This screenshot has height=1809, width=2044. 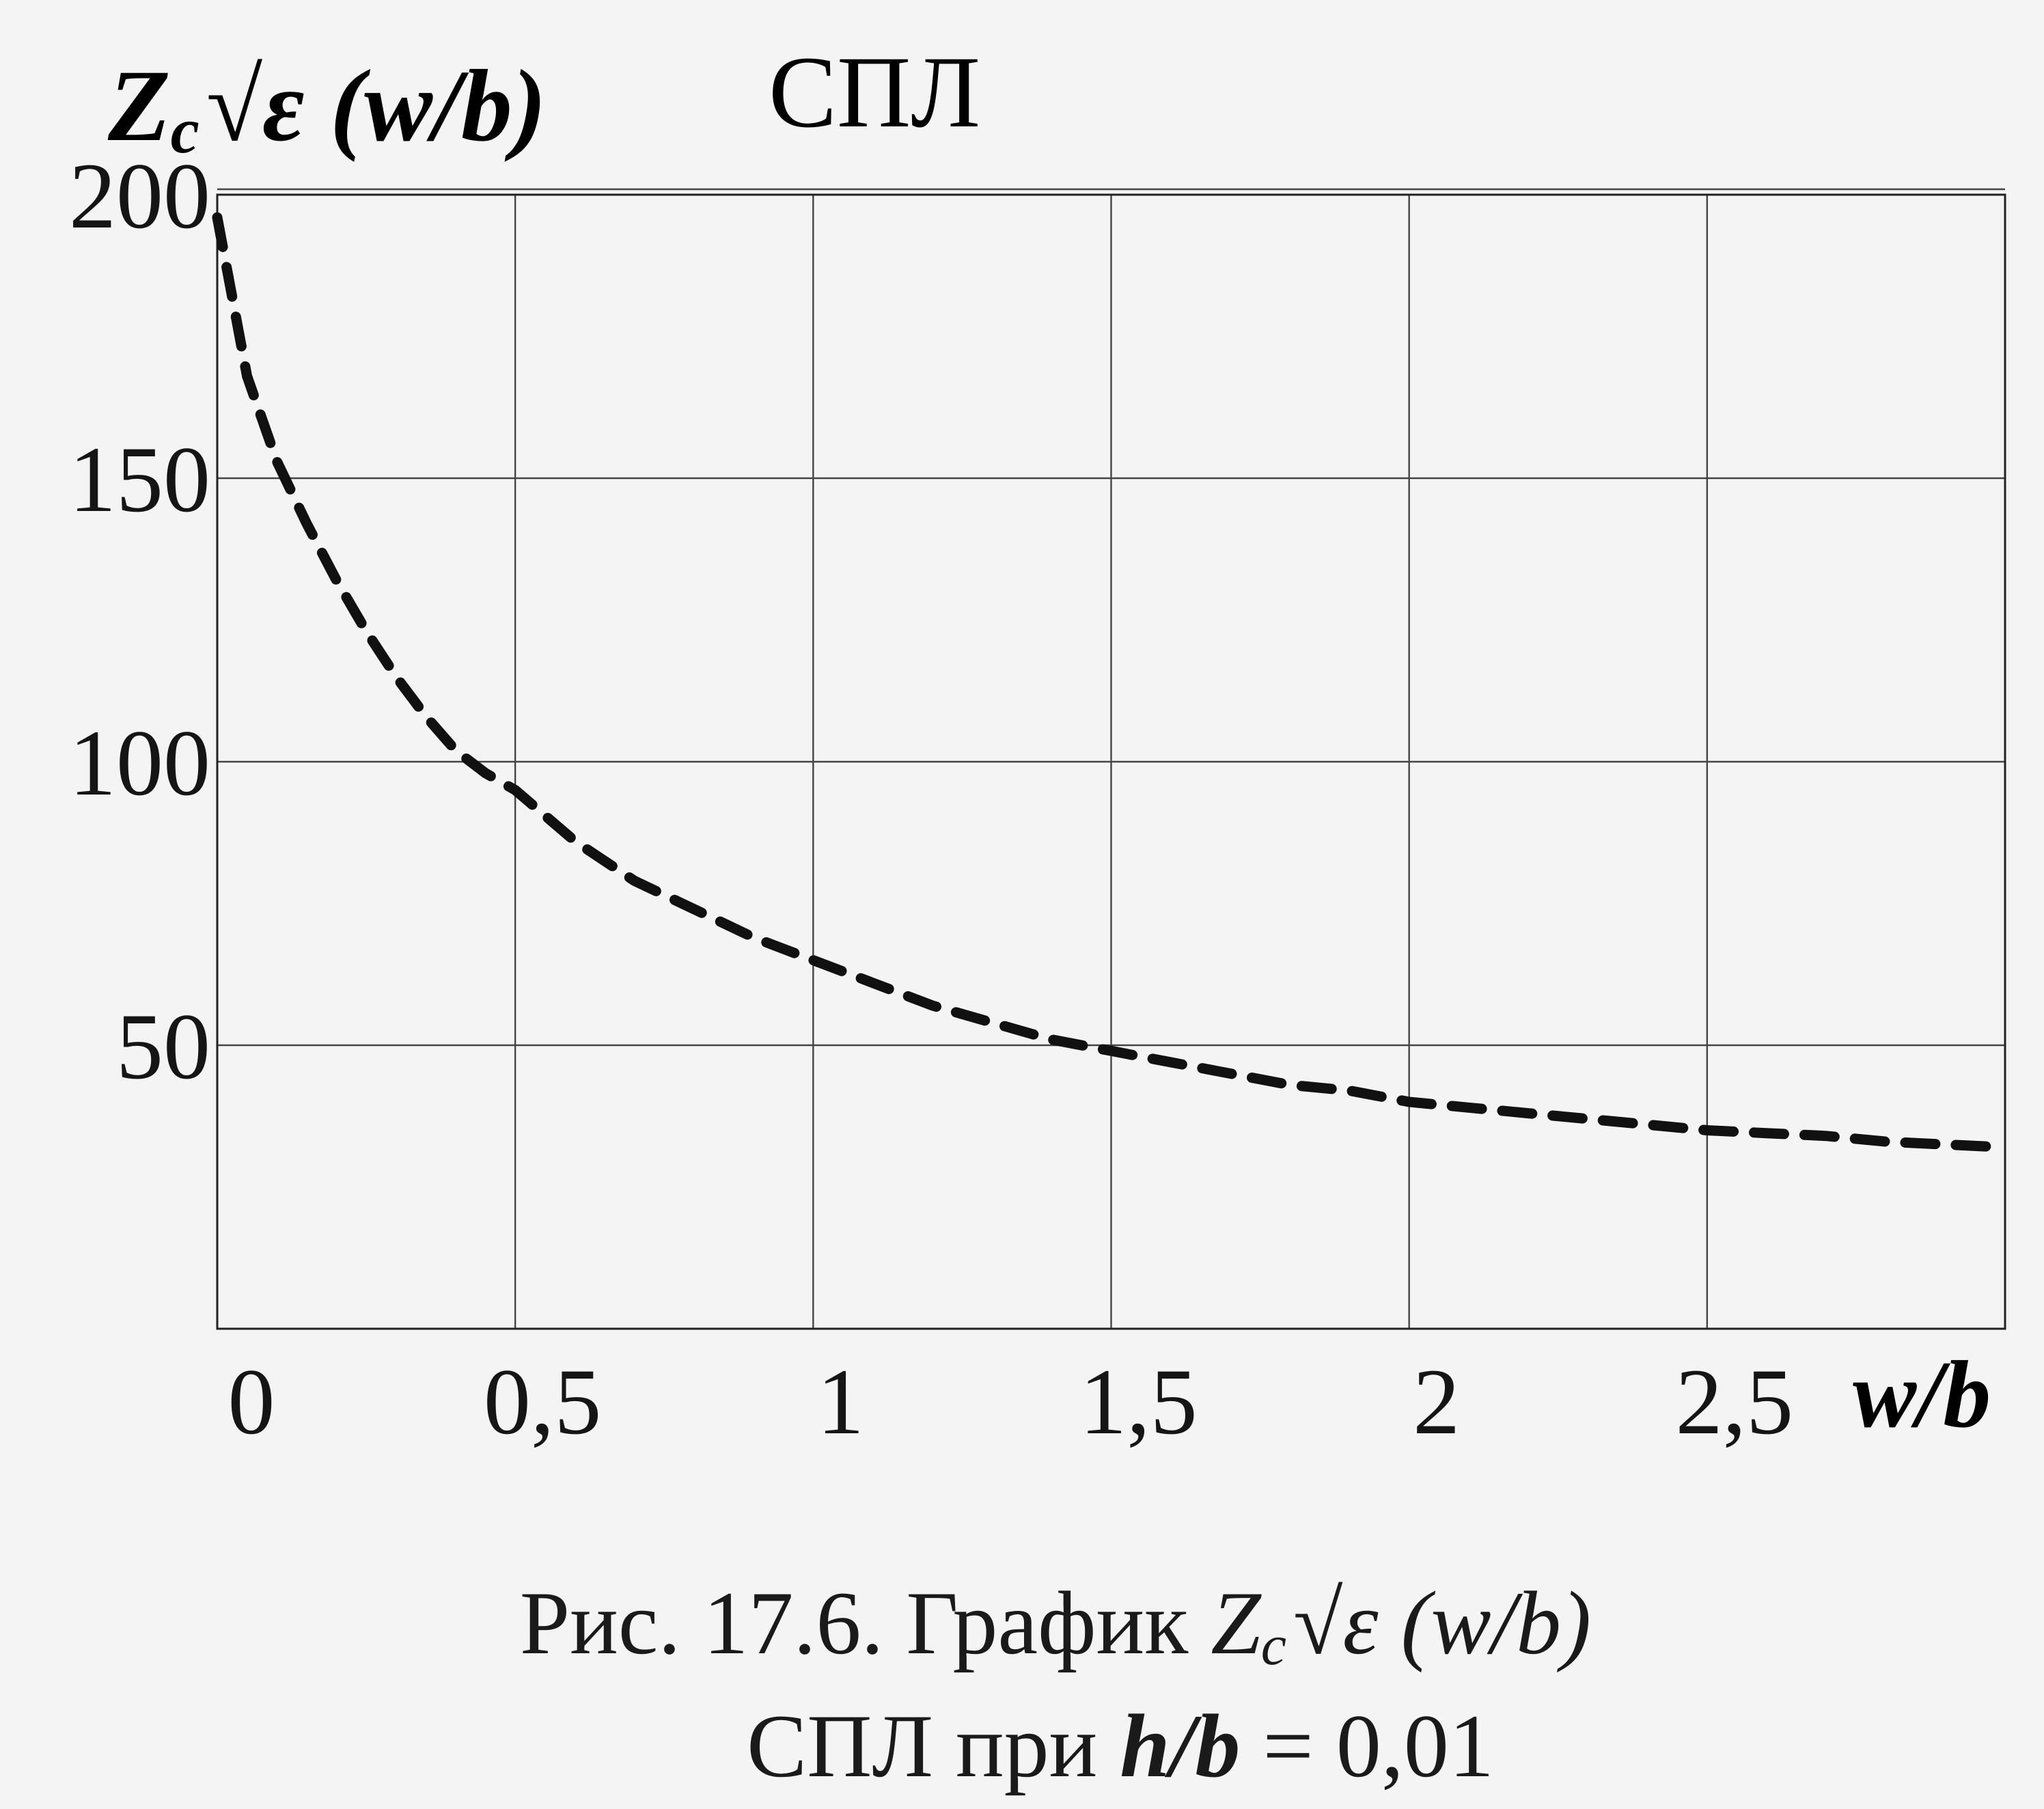 I want to click on x-tick-label: 0, so click(x=251, y=1401).